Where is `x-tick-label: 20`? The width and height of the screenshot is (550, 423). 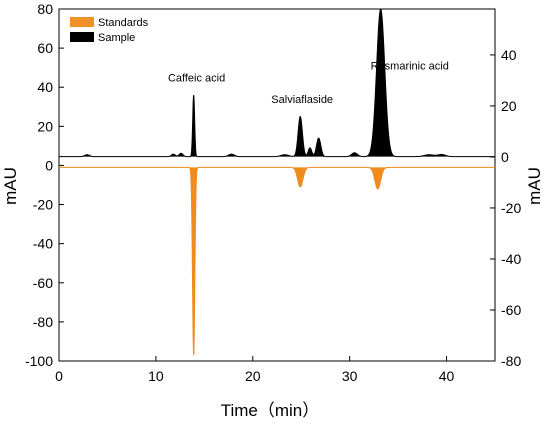
x-tick-label: 20 is located at coordinates (253, 376).